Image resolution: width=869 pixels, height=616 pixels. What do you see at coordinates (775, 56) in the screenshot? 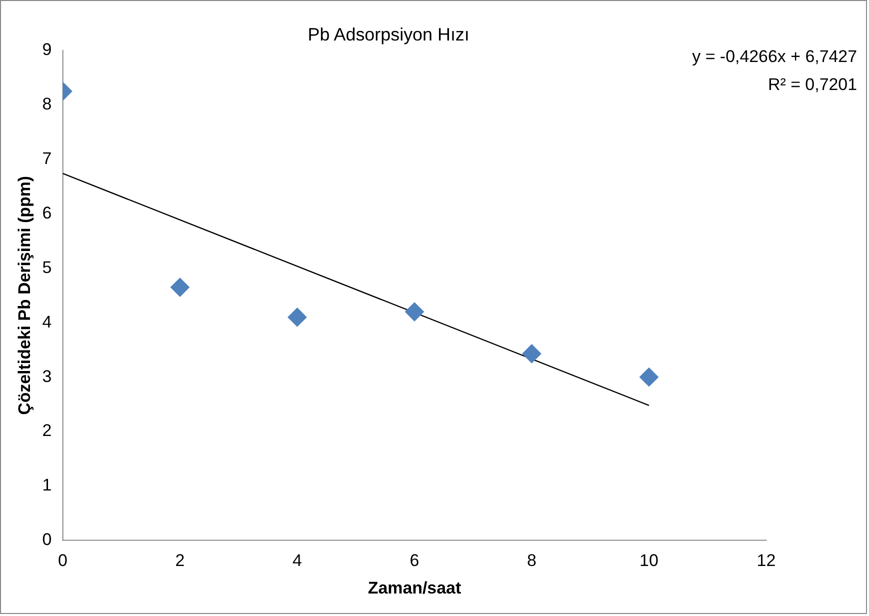
I see `annotation: y = -0,4266x + 6,7427` at bounding box center [775, 56].